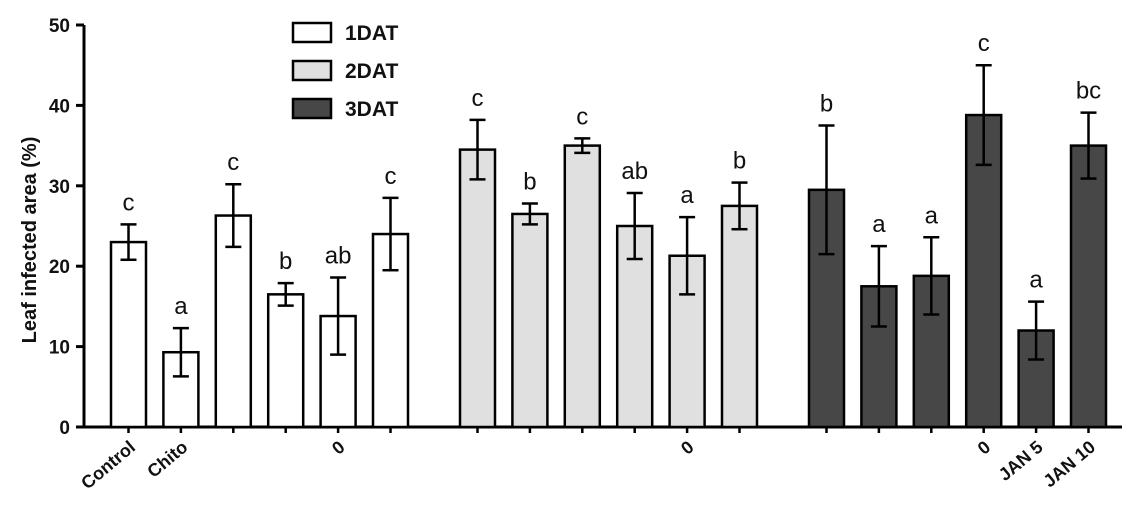 This screenshot has width=1127, height=519. I want to click on legend-label: 3DAT, so click(371, 109).